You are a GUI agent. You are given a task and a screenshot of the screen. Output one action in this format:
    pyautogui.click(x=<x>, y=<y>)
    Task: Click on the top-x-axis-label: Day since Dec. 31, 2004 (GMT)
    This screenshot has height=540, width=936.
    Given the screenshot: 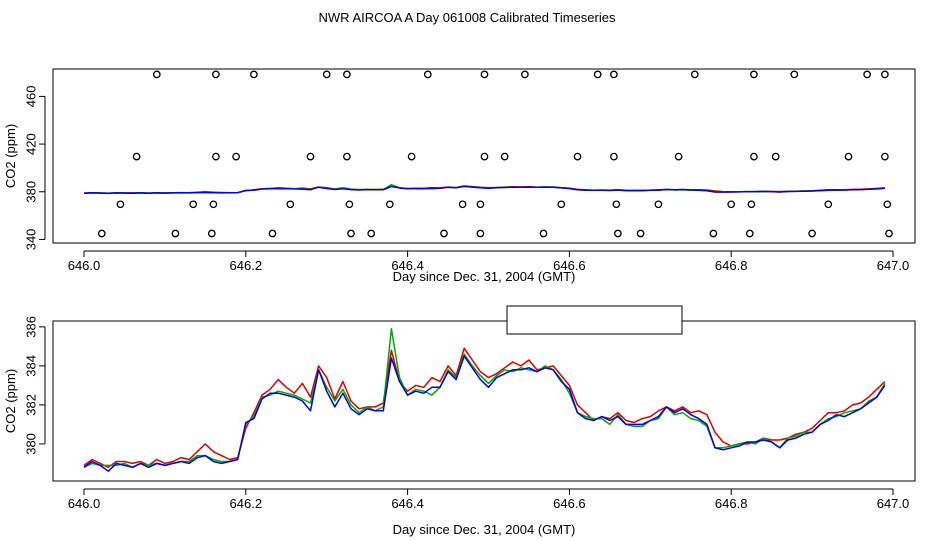 What is the action you would take?
    pyautogui.click(x=484, y=276)
    